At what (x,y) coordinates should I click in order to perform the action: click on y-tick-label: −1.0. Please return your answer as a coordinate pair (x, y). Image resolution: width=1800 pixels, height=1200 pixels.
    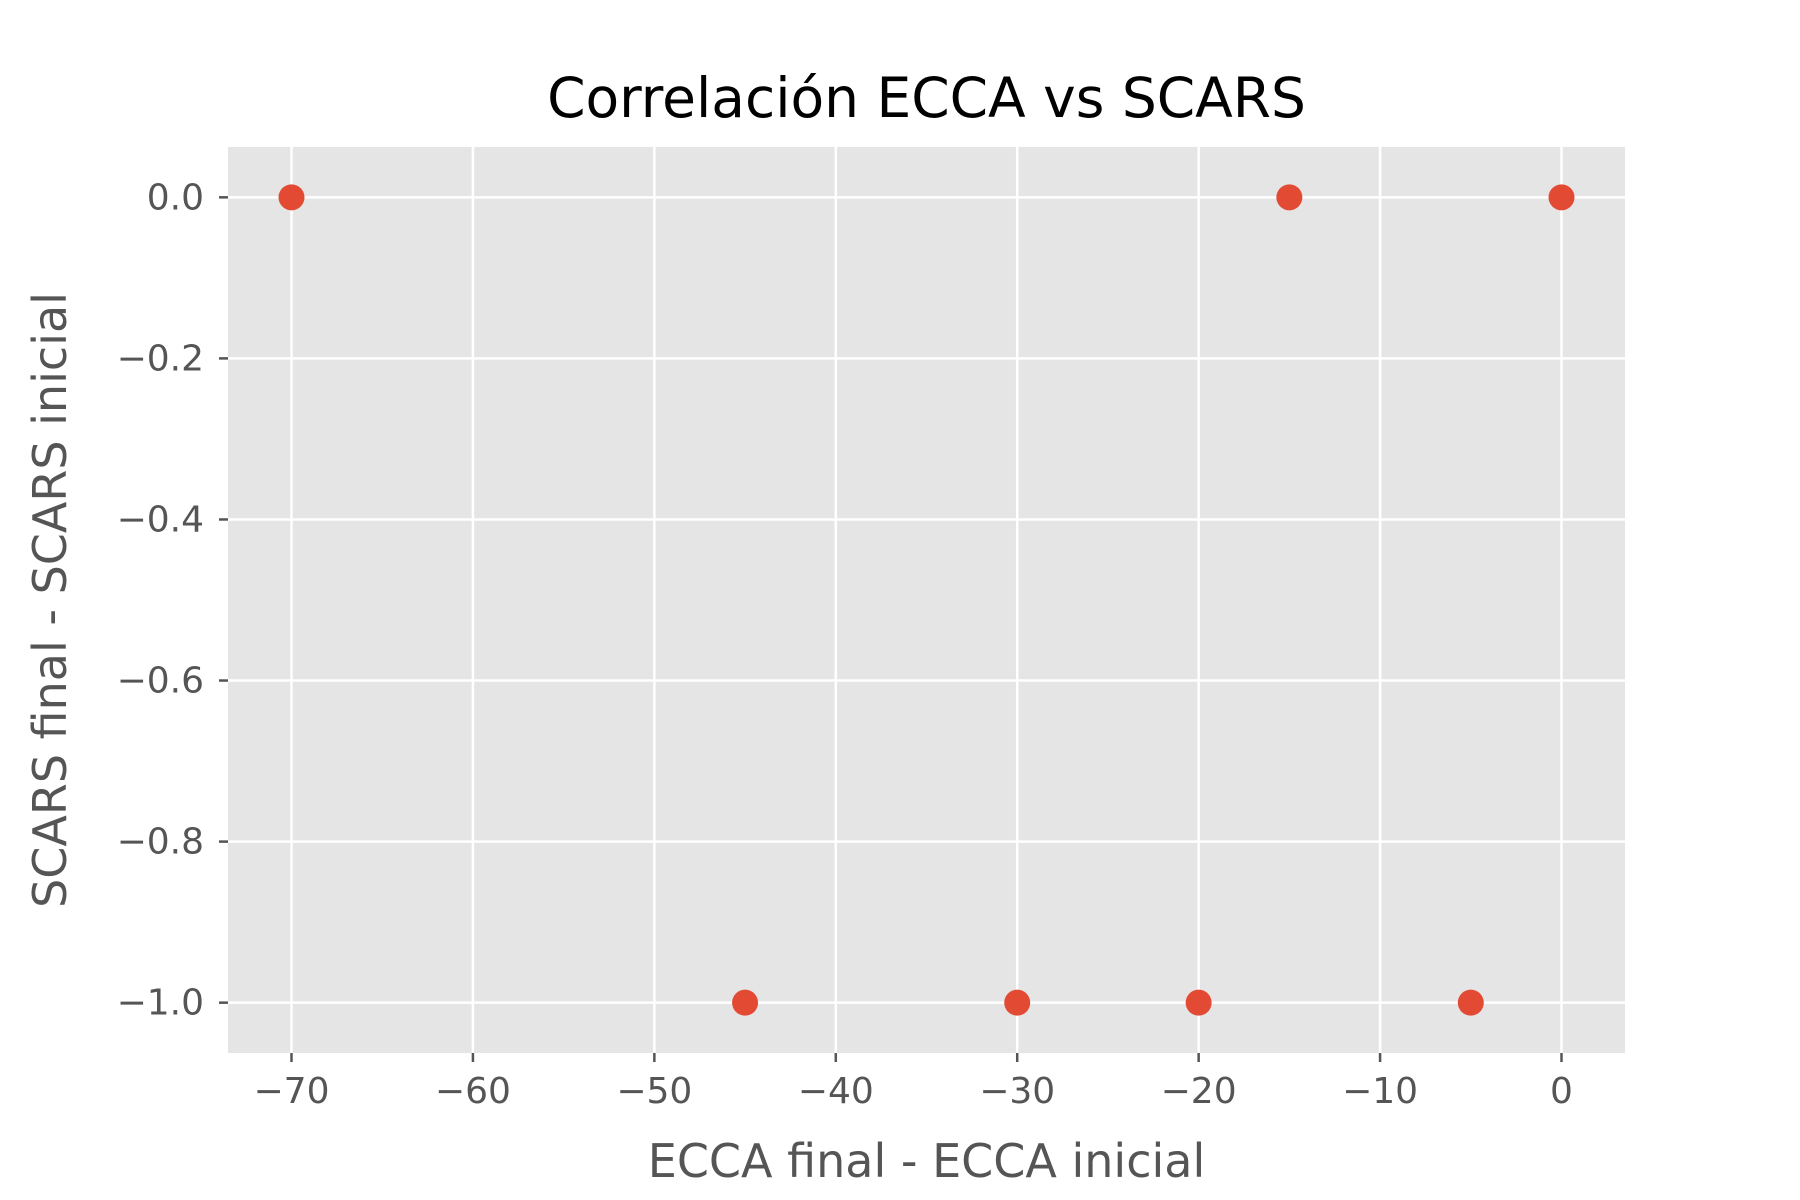
    Looking at the image, I should click on (160, 1003).